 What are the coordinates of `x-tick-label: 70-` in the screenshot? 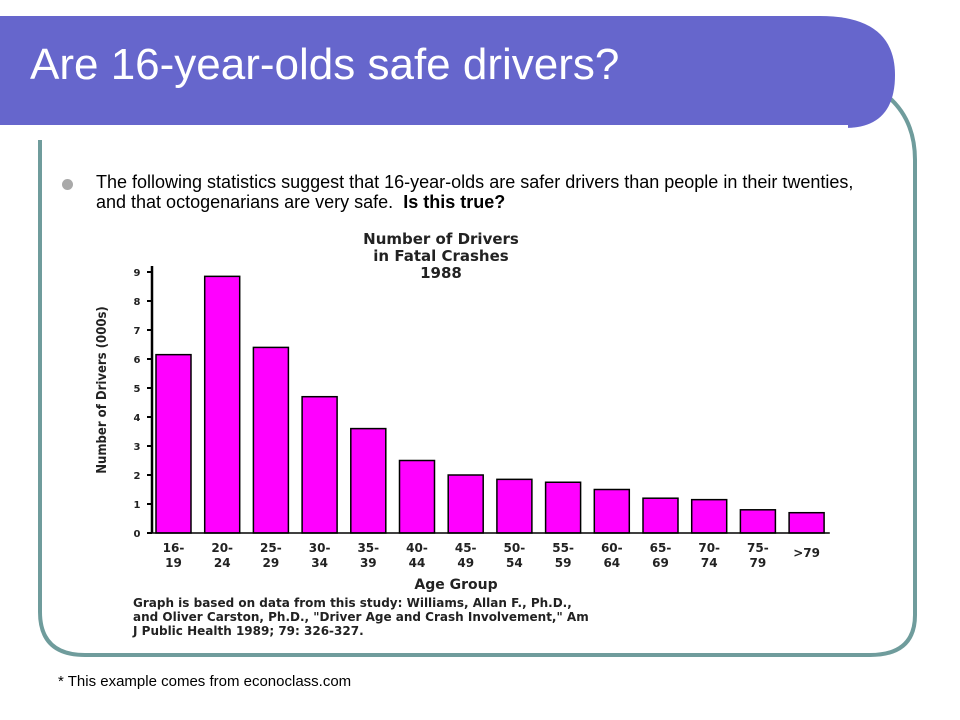 It's located at (709, 548).